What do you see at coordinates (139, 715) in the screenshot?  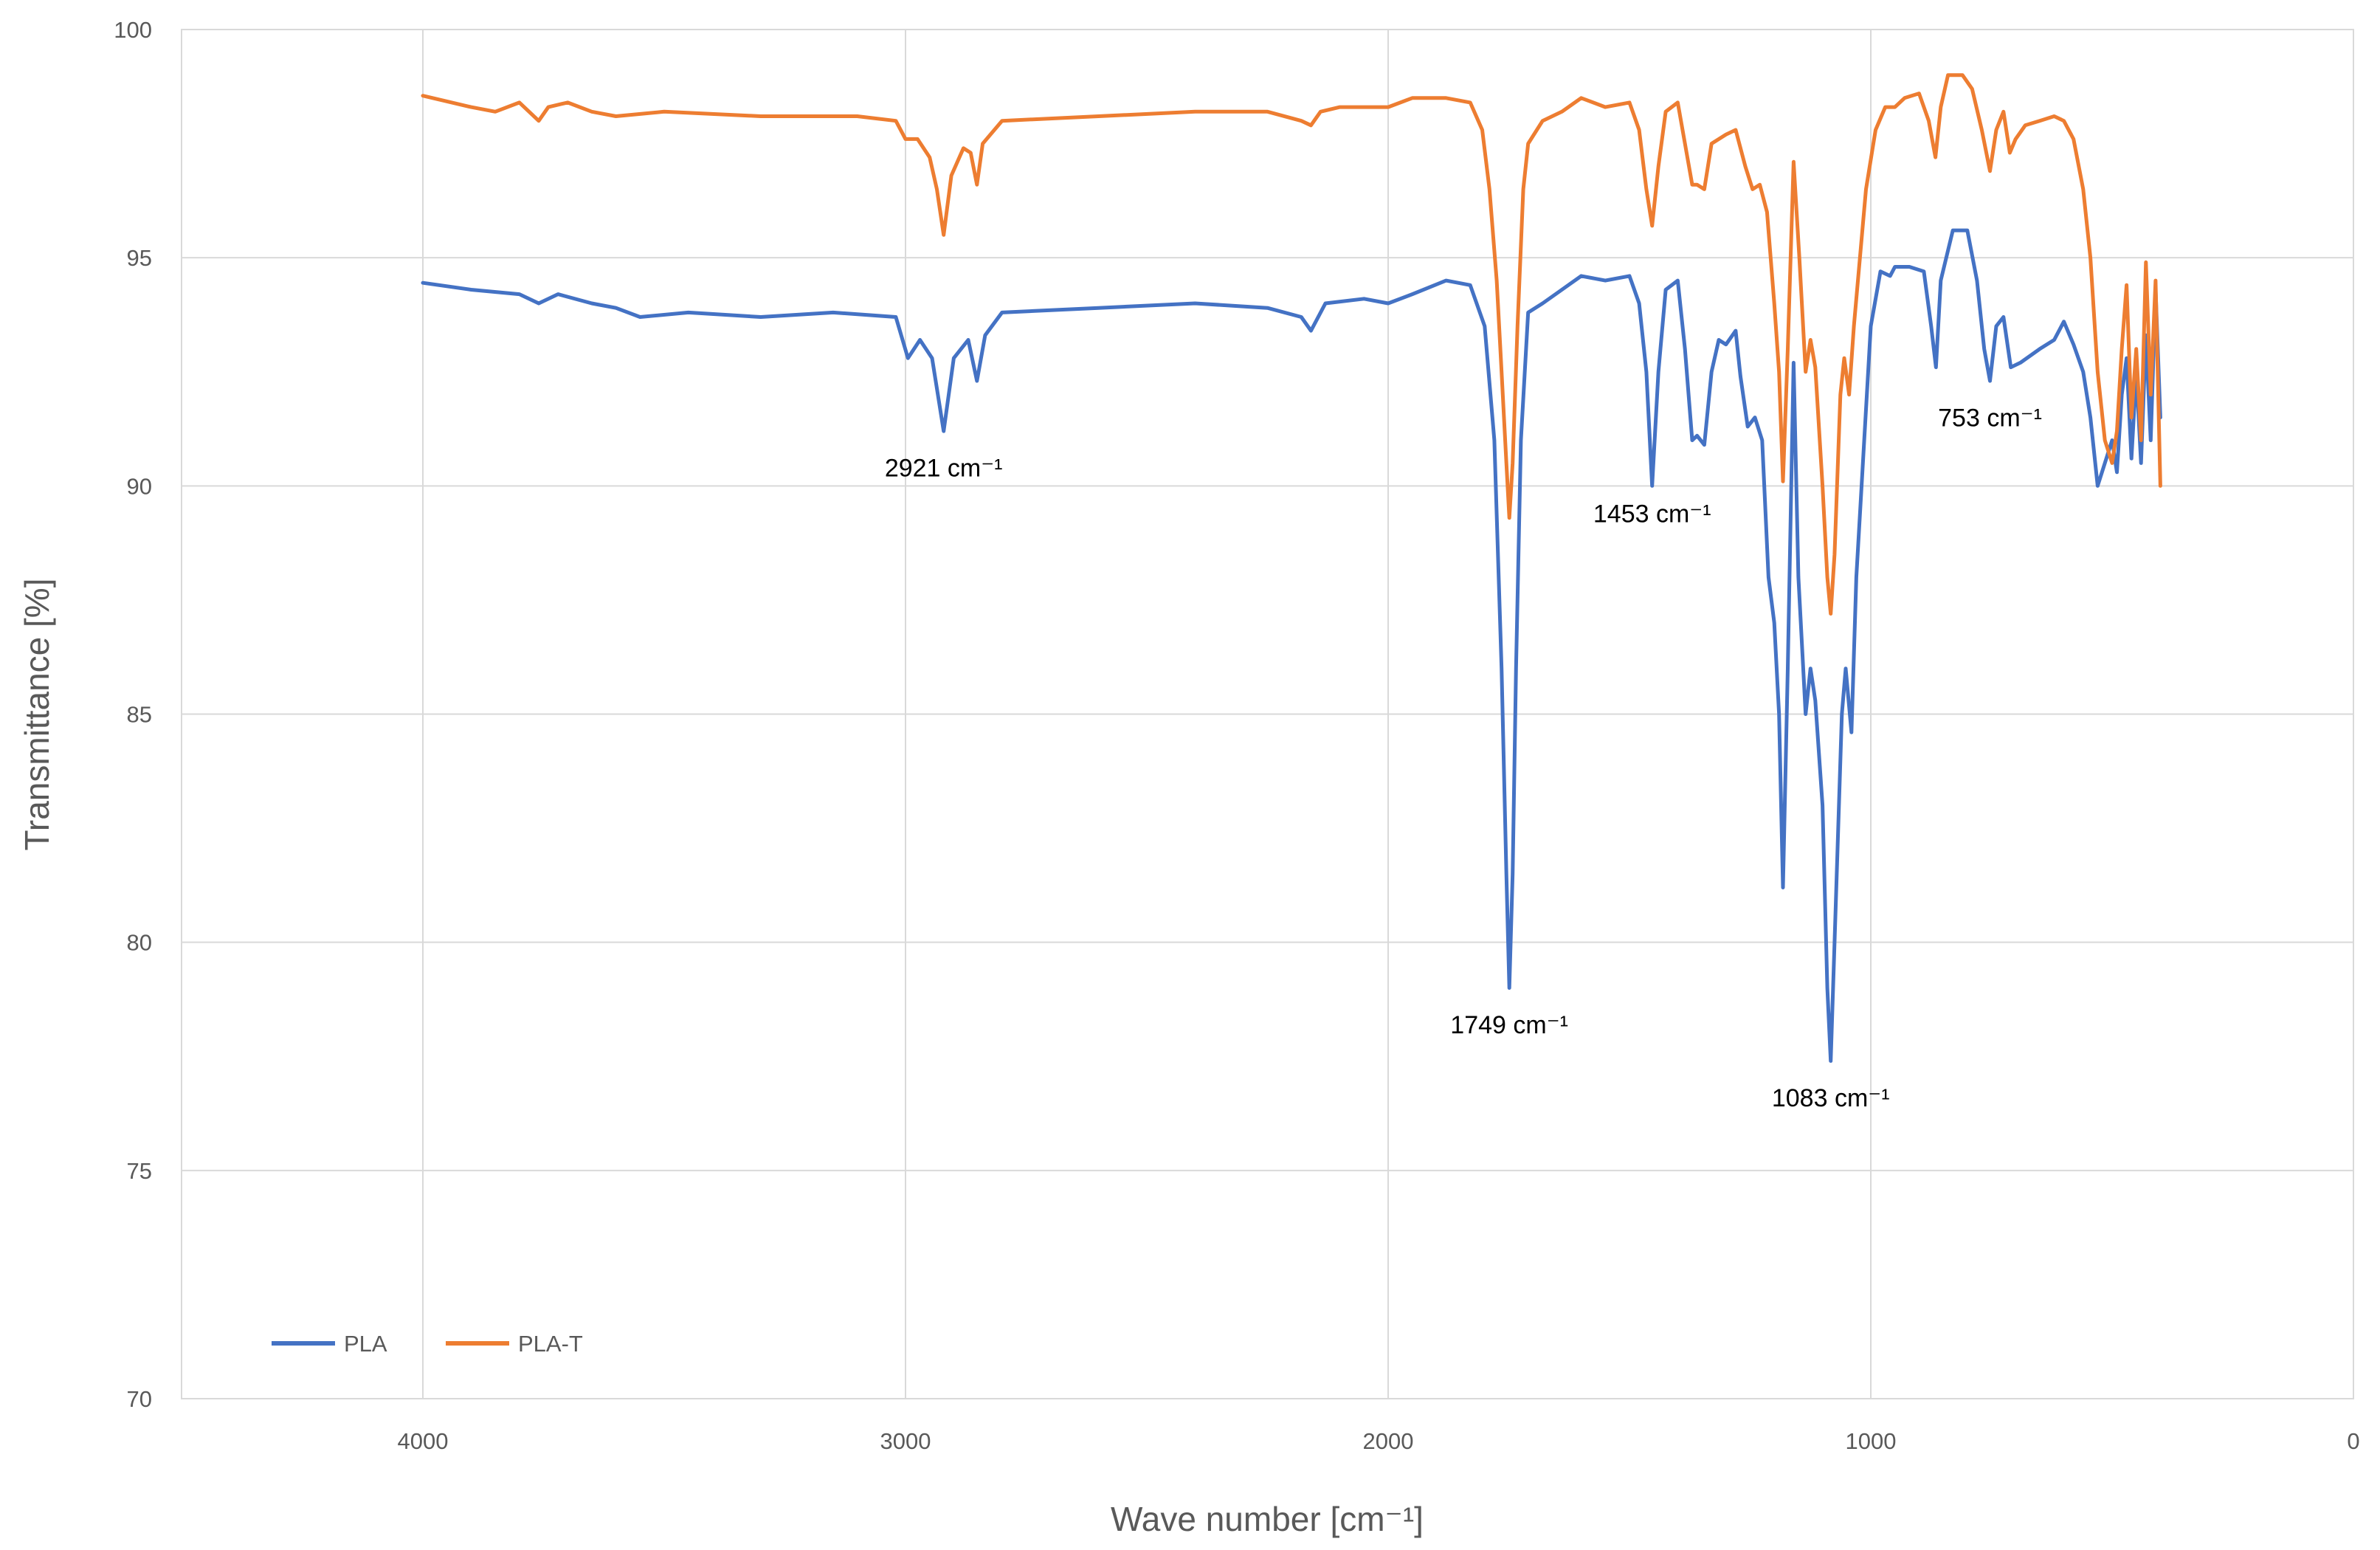 I see `y-tick-label: 85` at bounding box center [139, 715].